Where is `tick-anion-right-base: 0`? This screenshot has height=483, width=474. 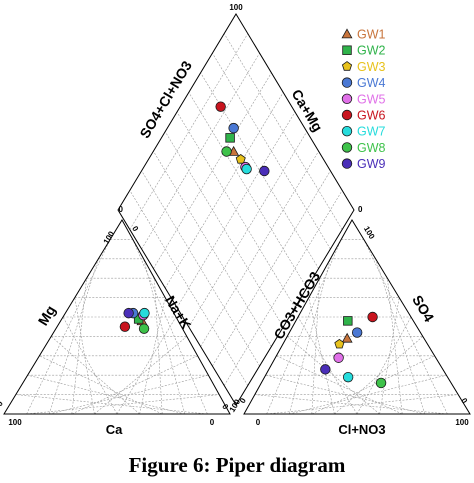
tick-anion-right-base: 0 is located at coordinates (464, 400).